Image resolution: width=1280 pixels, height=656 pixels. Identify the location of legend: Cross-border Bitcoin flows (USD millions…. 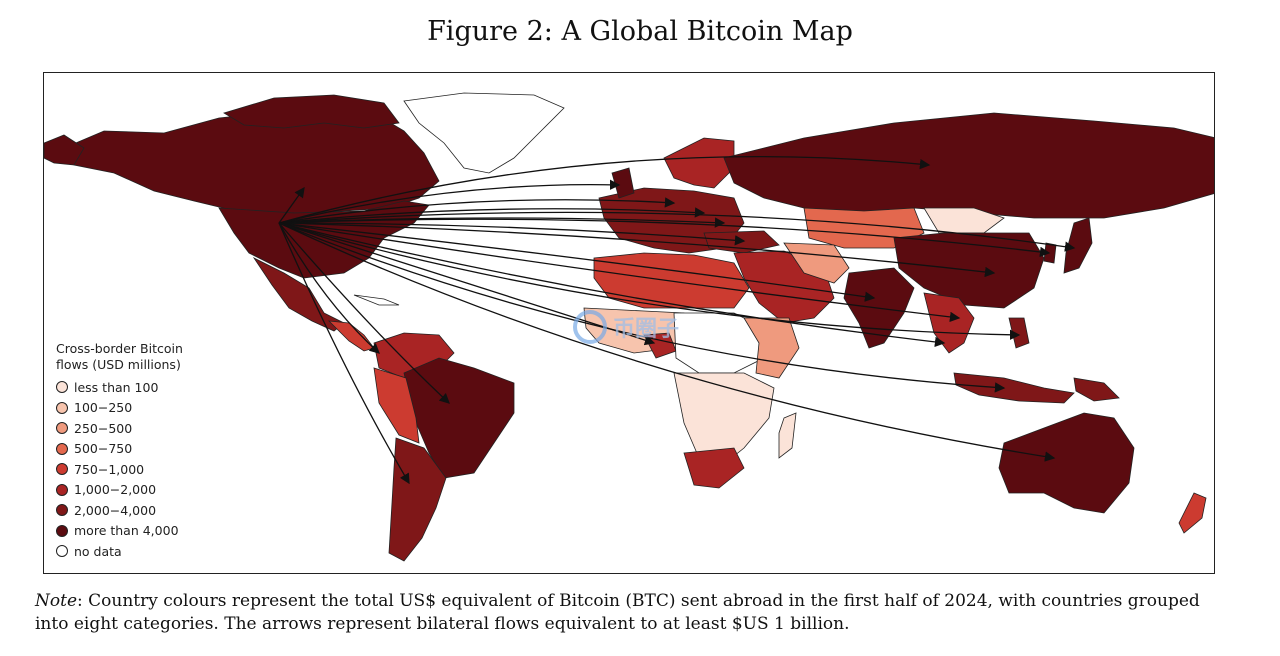
(151, 451).